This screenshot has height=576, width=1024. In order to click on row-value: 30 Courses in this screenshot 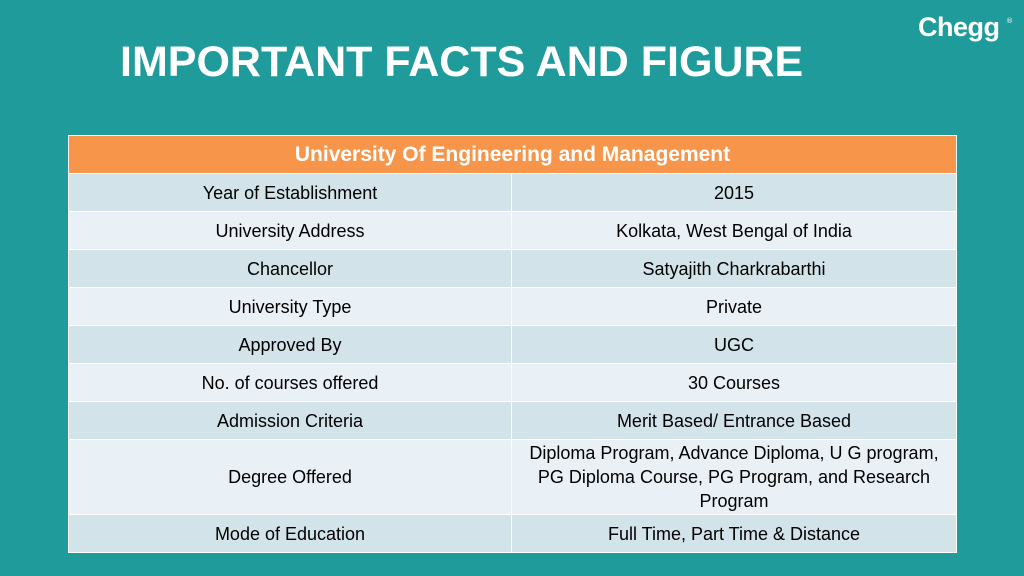, I will do `click(734, 382)`.